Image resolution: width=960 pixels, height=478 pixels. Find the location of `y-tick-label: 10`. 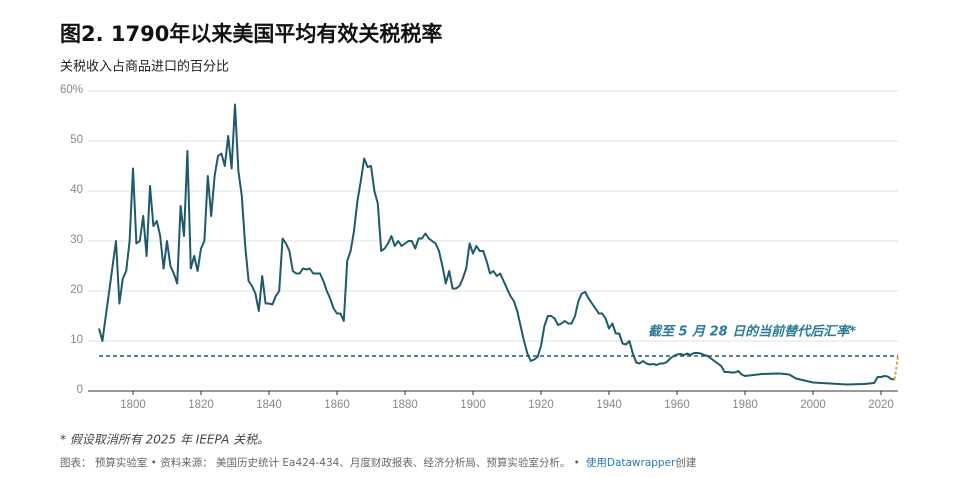

y-tick-label: 10 is located at coordinates (76, 340).